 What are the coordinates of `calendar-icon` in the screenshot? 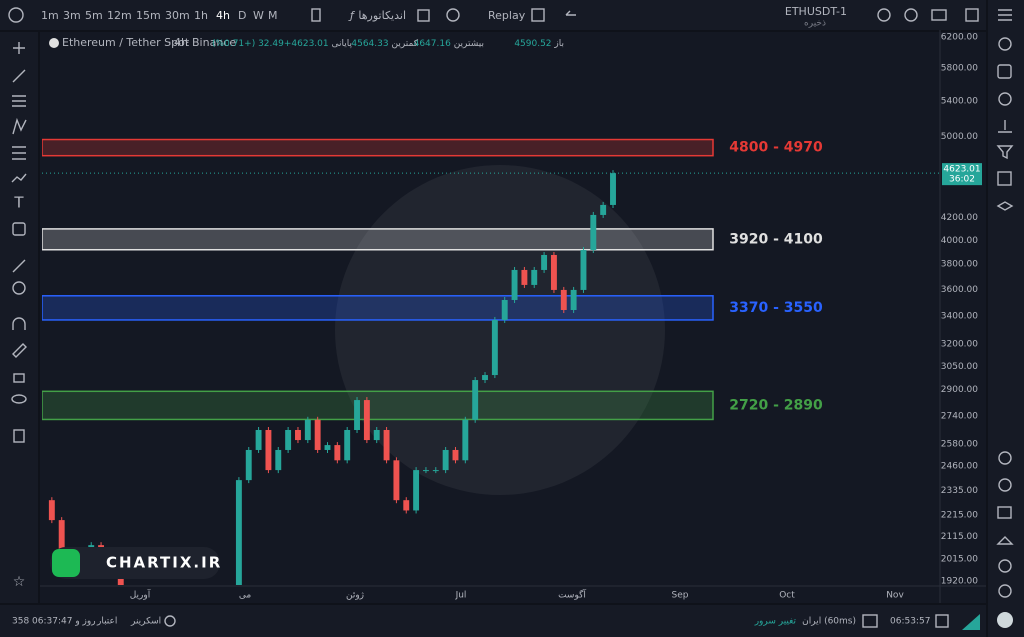 It's located at (1004, 178).